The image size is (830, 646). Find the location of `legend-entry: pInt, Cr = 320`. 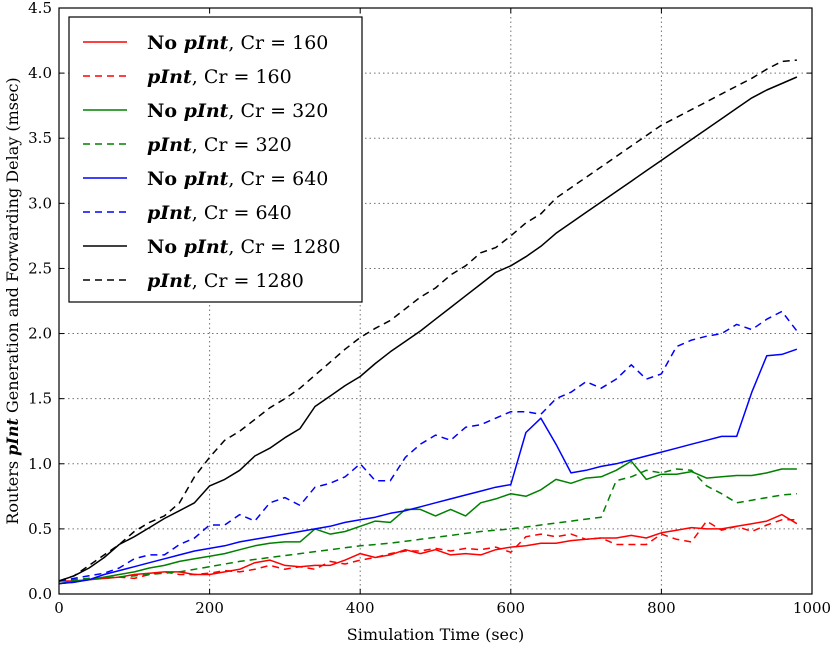

legend-entry: pInt, Cr = 320 is located at coordinates (219, 145).